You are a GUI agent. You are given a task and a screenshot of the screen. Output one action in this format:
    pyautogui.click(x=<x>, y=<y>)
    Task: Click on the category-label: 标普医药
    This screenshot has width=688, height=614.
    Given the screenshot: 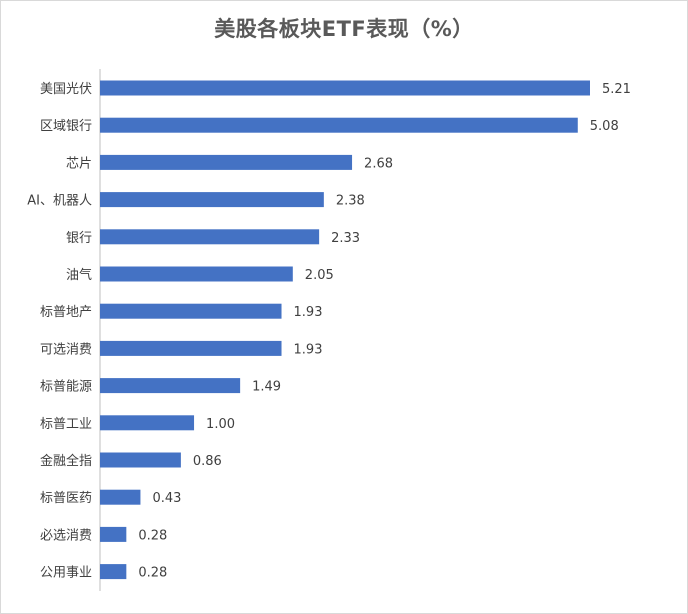 What is the action you would take?
    pyautogui.click(x=66, y=498)
    